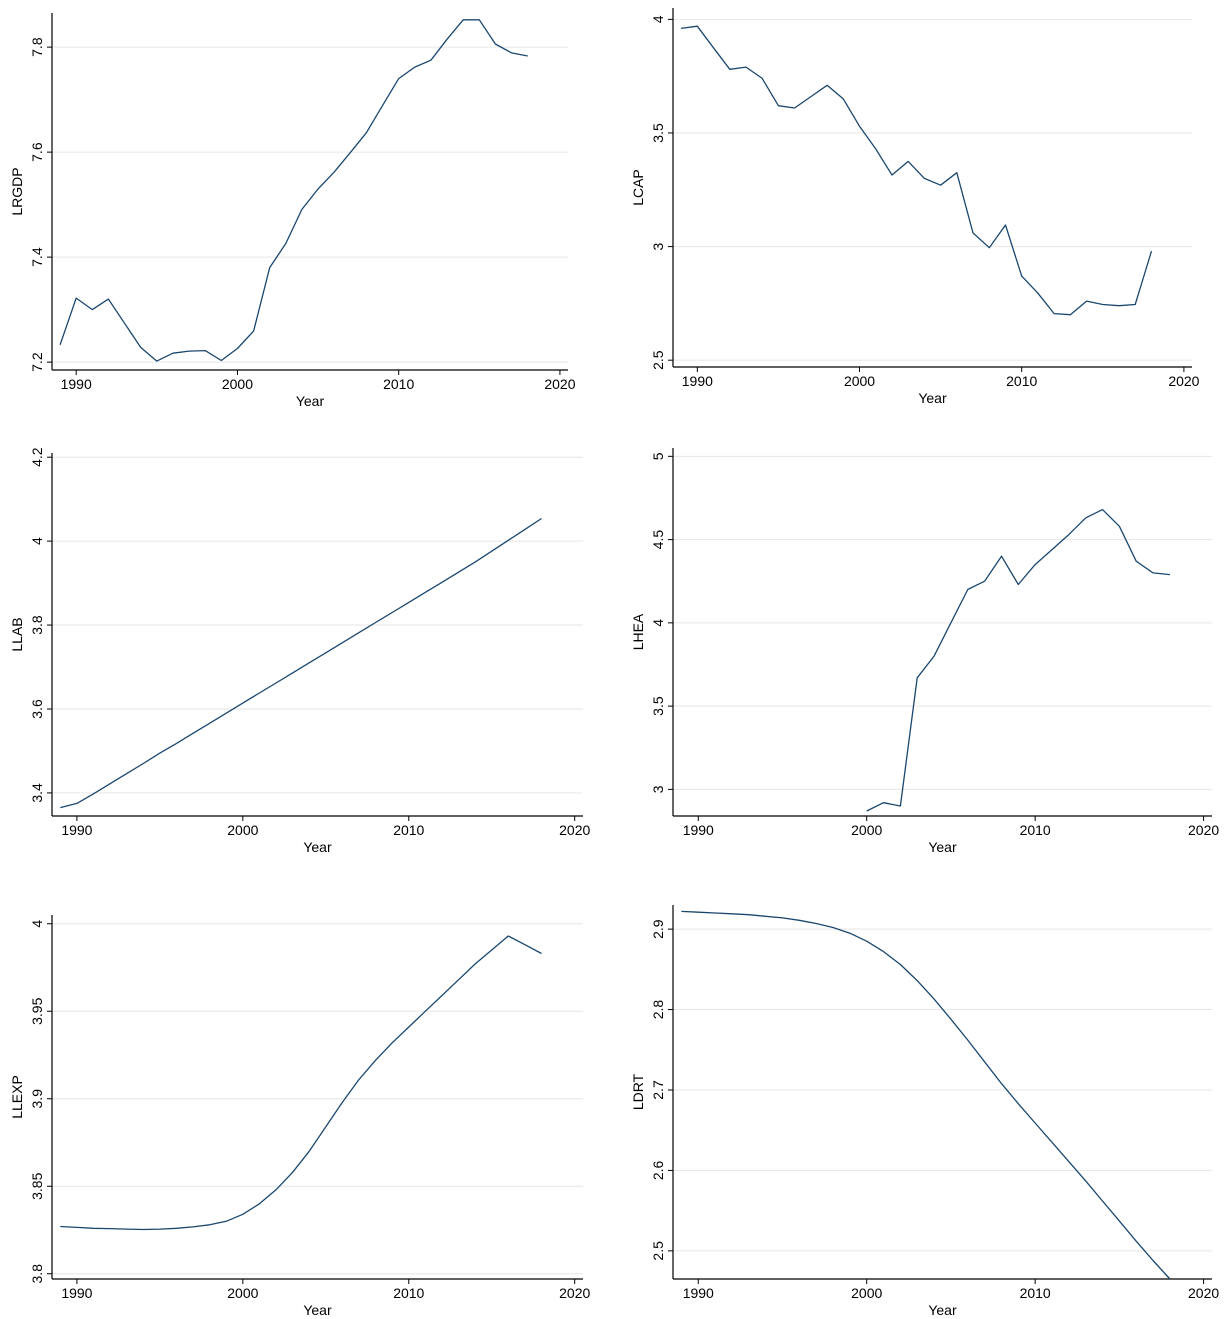 This screenshot has width=1228, height=1319. Describe the element at coordinates (301, 663) in the screenshot. I see `series-line-llab` at that location.